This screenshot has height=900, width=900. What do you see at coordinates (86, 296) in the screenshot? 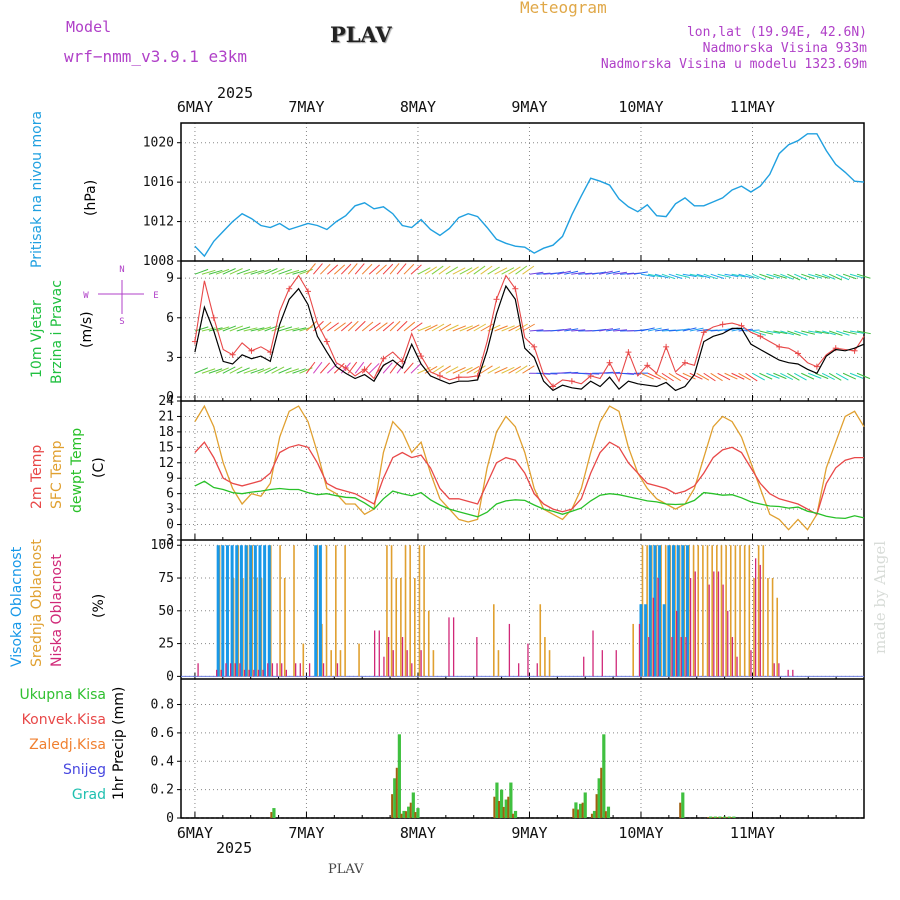
I see `compass-west: W` at bounding box center [86, 296].